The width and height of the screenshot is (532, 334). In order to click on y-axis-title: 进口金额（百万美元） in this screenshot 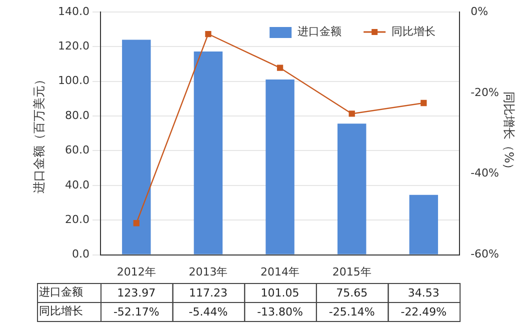, I will do `click(39, 133)`.